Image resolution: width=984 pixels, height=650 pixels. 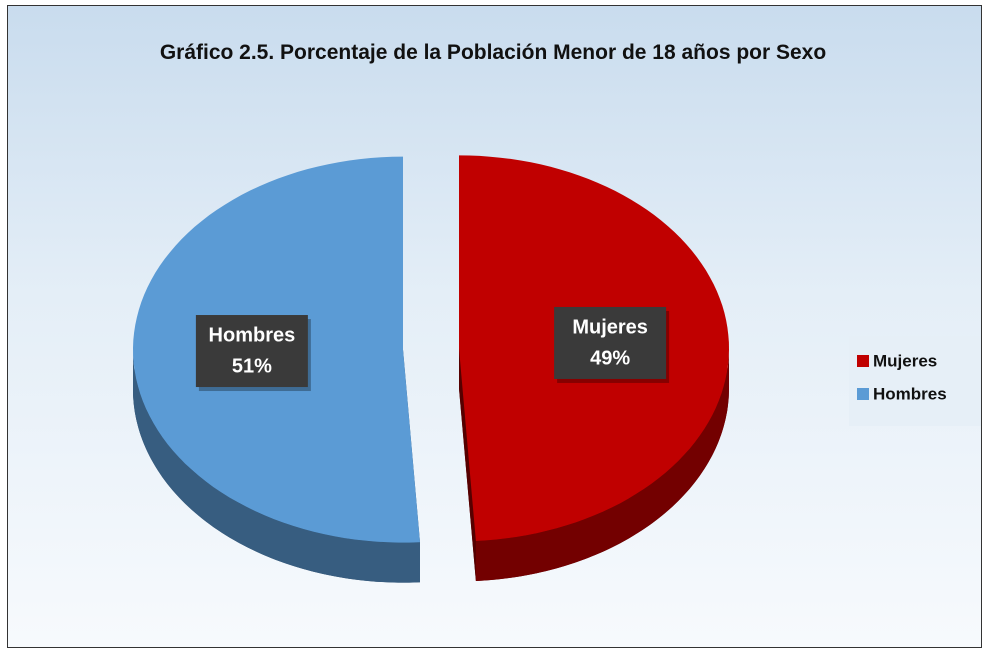 What do you see at coordinates (252, 366) in the screenshot?
I see `label-value: 51%` at bounding box center [252, 366].